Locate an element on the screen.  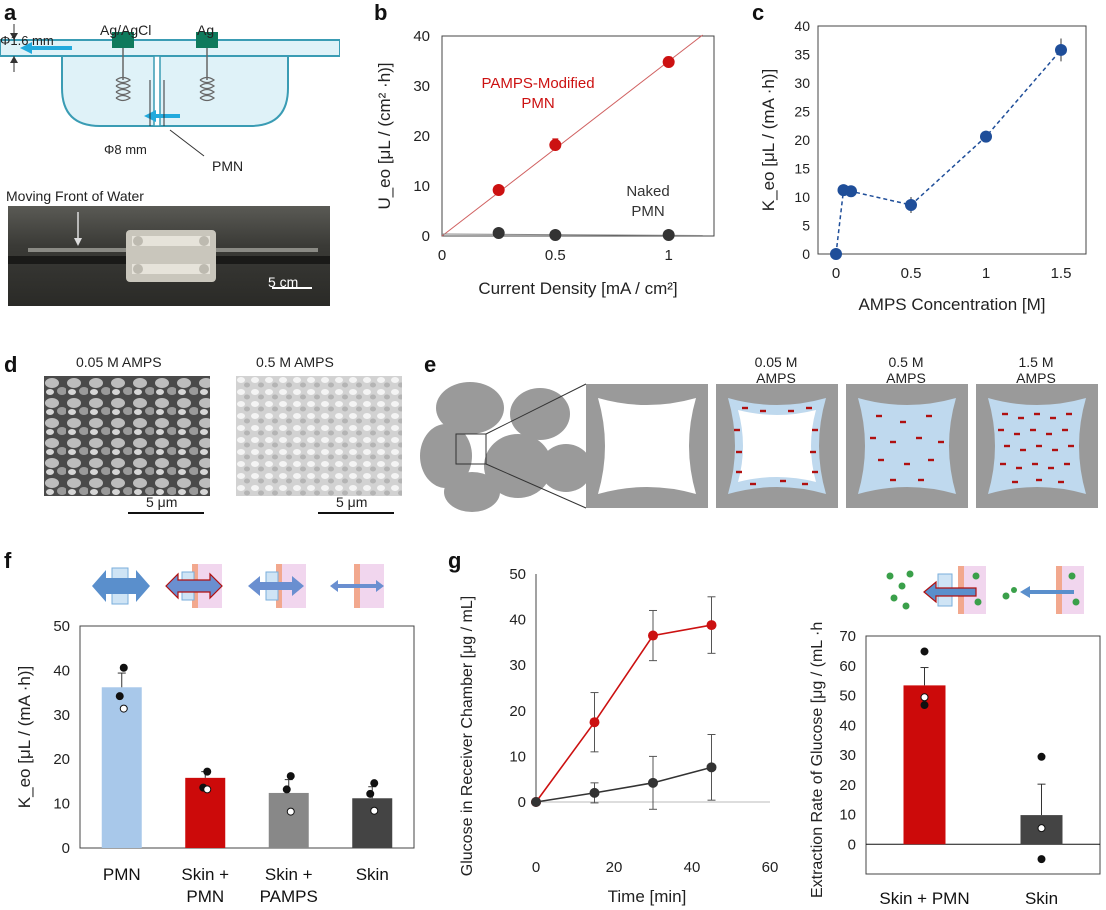
annotation-naked-line2: PMN is located at coordinates (647, 211).